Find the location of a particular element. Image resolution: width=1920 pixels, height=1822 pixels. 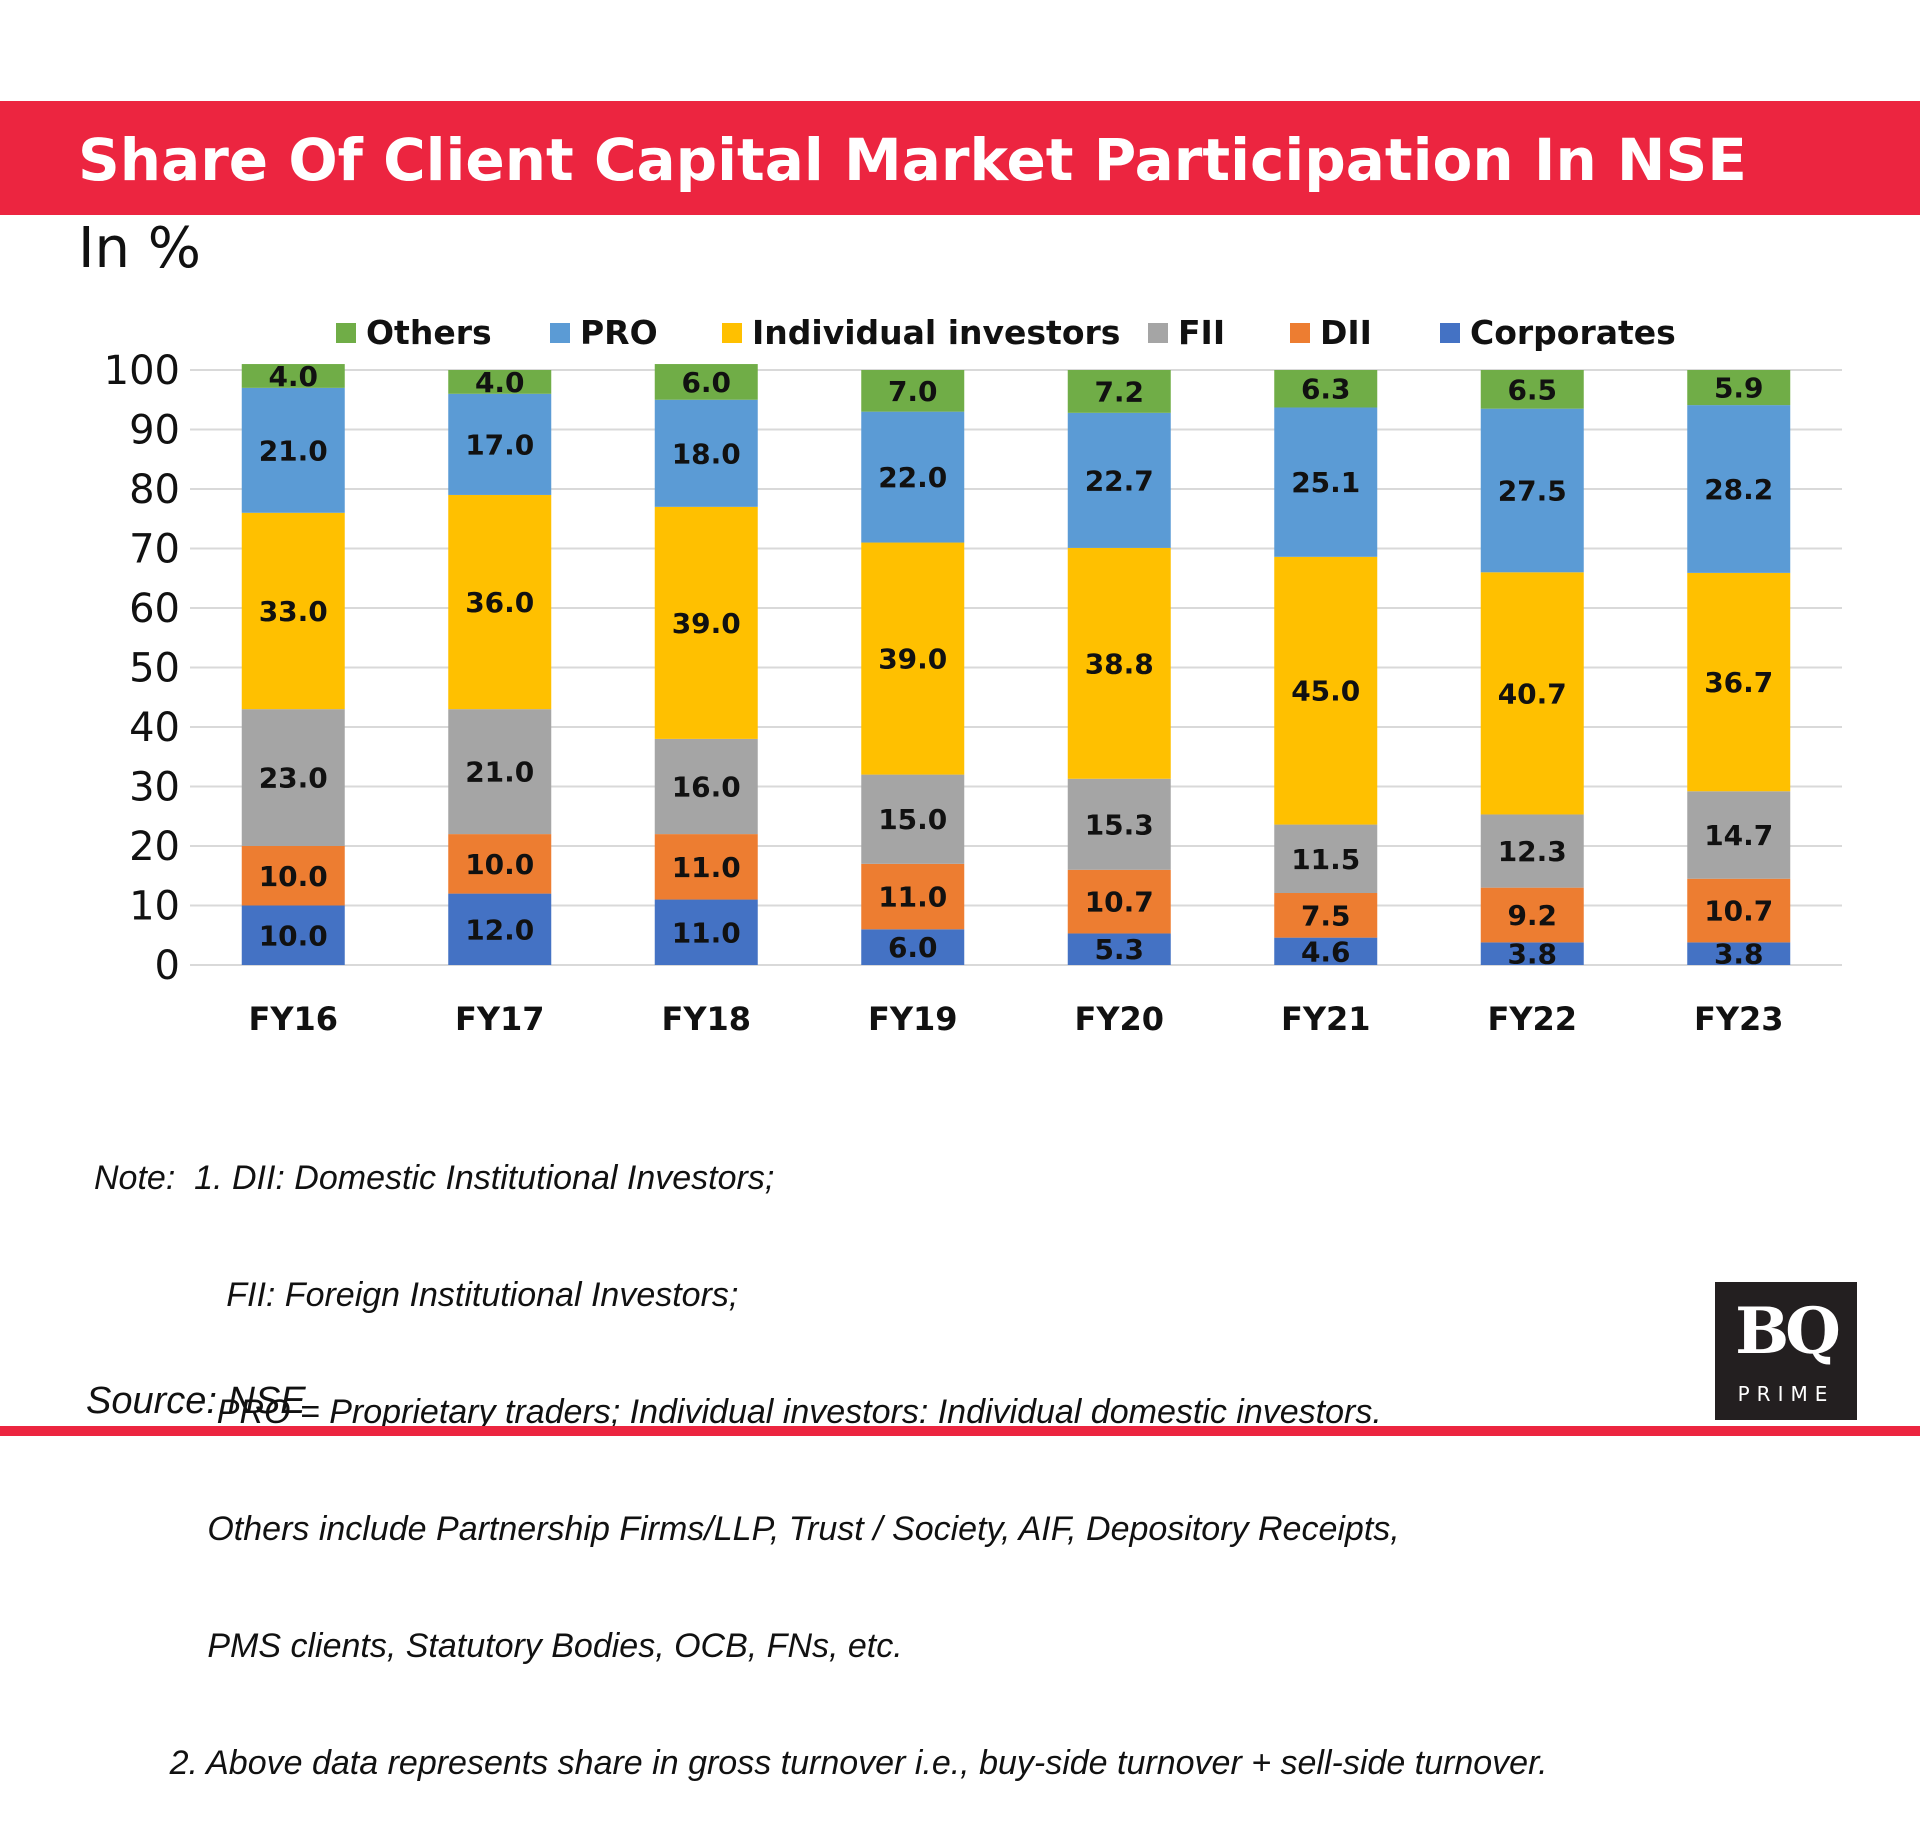

data-label: 5.3 is located at coordinates (1119, 949).